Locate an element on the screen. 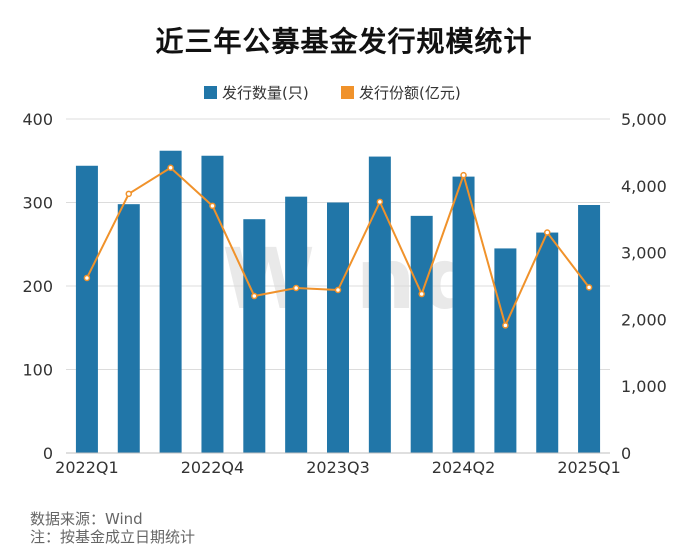 The height and width of the screenshot is (548, 688). x-axis: 2022Q1 2022Q4 2023Q3 2024Q2 2025Q1 is located at coordinates (338, 464).